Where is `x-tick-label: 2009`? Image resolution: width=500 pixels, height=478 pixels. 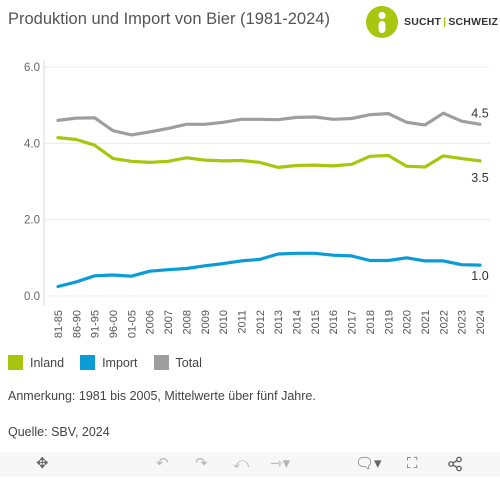
x-tick-label: 2009 is located at coordinates (206, 322).